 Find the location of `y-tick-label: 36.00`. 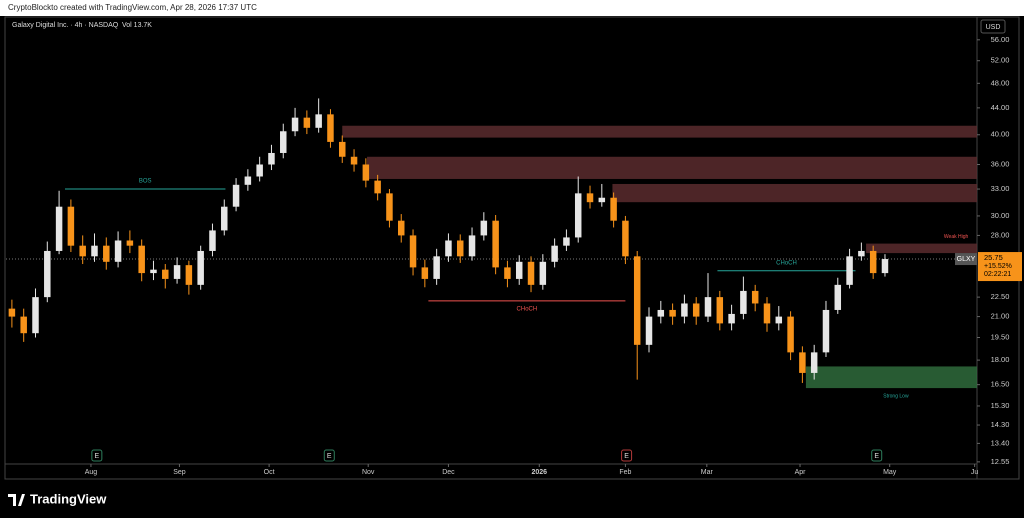

y-tick-label: 36.00 is located at coordinates (1000, 163).